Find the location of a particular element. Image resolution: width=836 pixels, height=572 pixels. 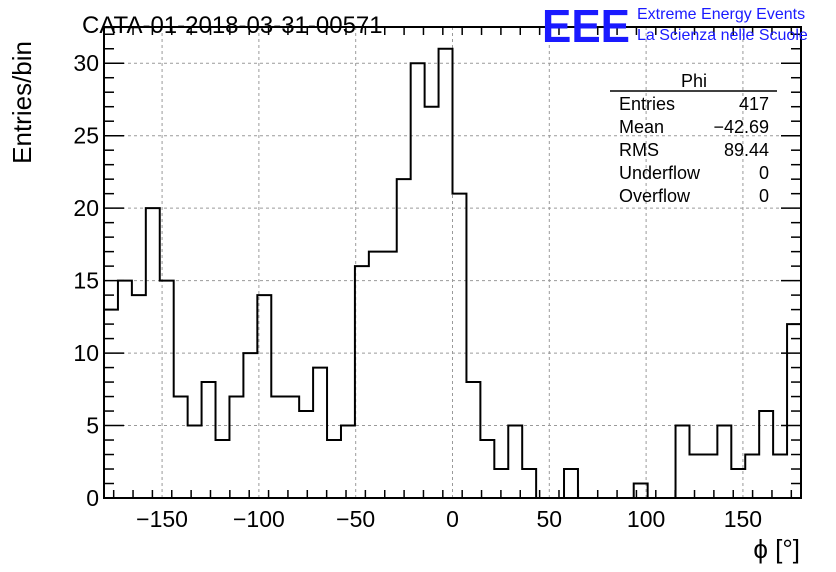

stats-row-label: Underflow is located at coordinates (660, 173).